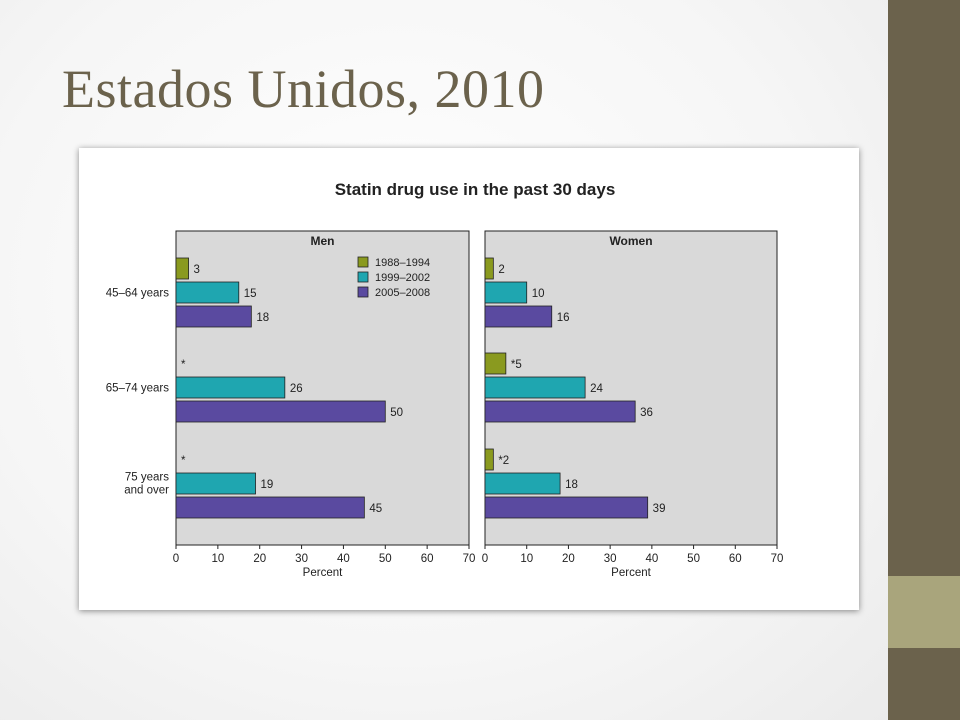  I want to click on data-label: *2, so click(503, 461).